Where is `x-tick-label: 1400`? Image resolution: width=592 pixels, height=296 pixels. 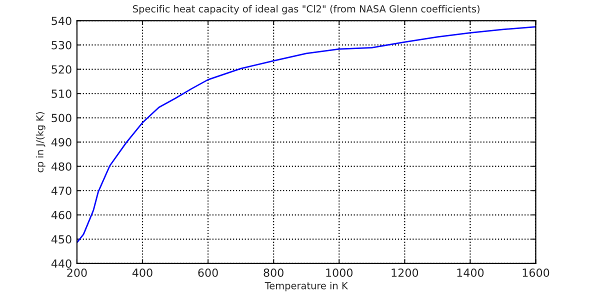 x-tick-label: 1400 is located at coordinates (470, 272).